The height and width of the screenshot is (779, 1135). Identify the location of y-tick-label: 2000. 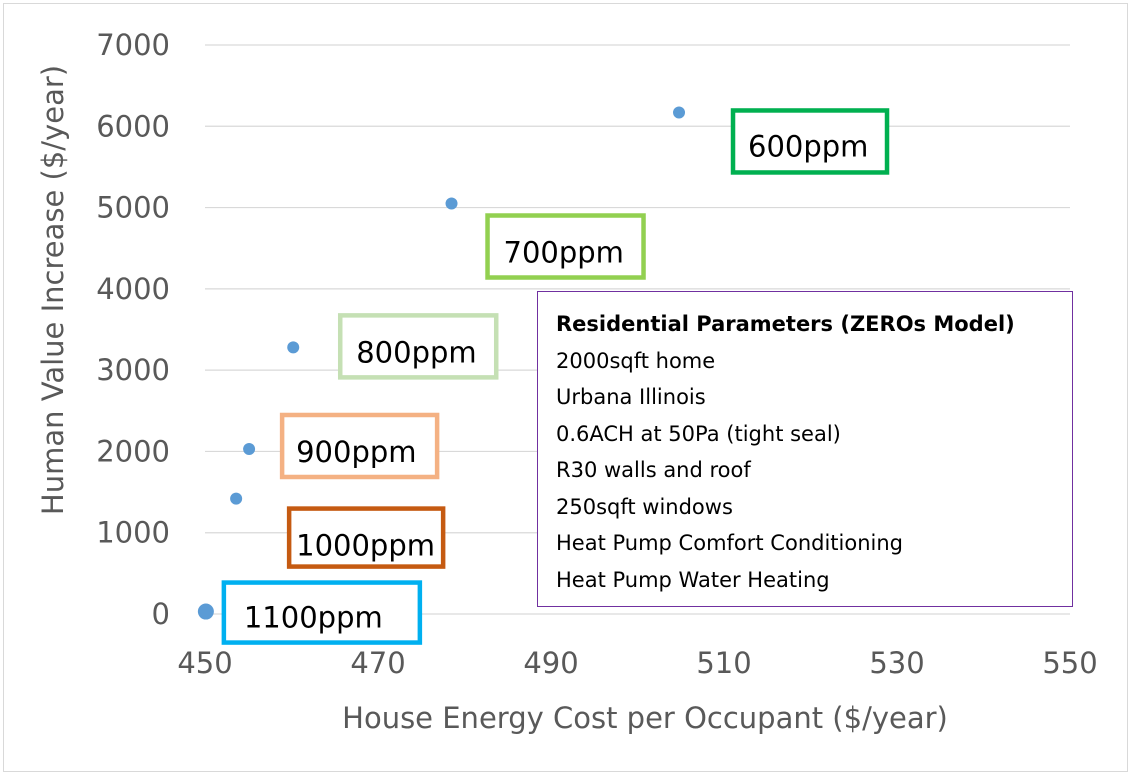
(133, 451).